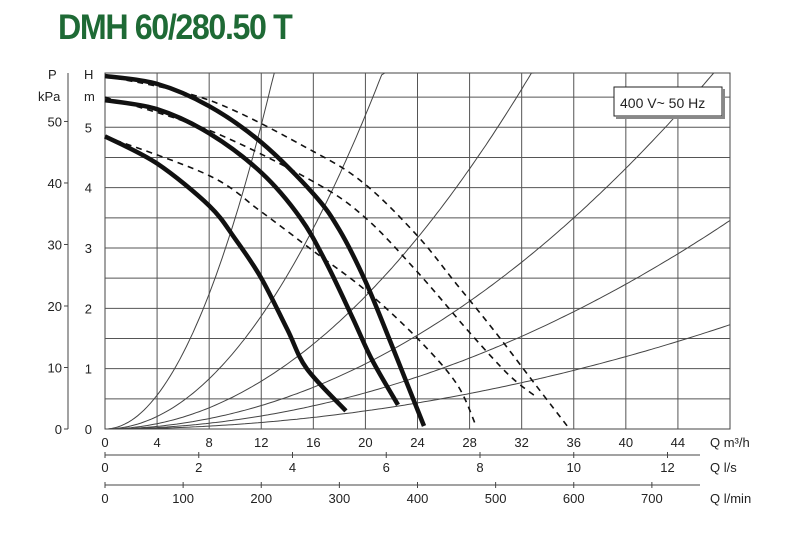 The image size is (800, 533). What do you see at coordinates (88, 369) in the screenshot?
I see `h-tick-label: 1` at bounding box center [88, 369].